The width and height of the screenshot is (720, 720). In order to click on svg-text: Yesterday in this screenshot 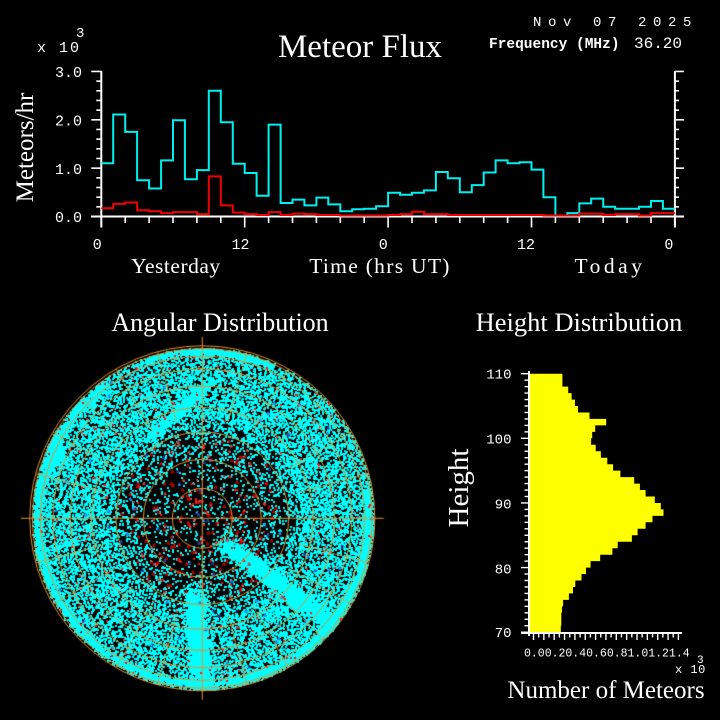, I will do `click(176, 266)`.